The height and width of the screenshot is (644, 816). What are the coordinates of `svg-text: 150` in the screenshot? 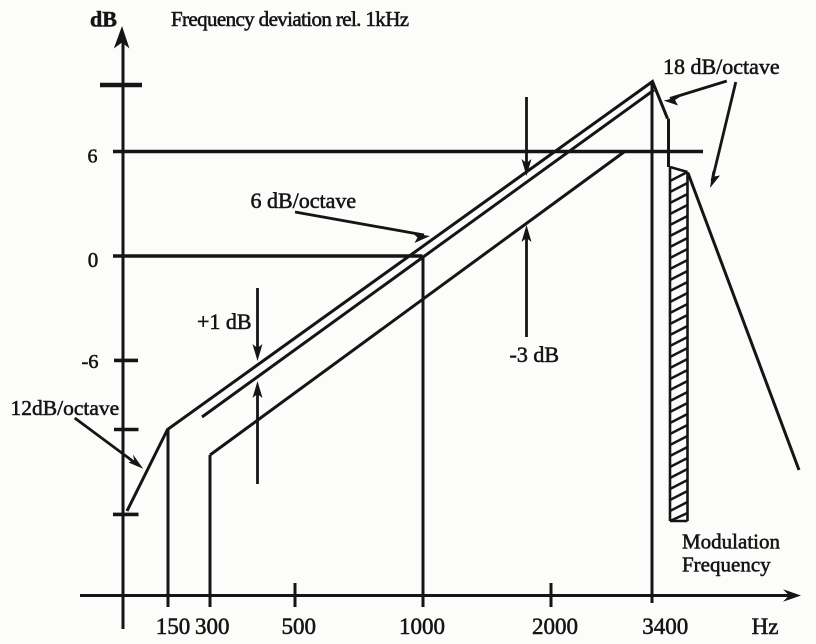 It's located at (173, 626).